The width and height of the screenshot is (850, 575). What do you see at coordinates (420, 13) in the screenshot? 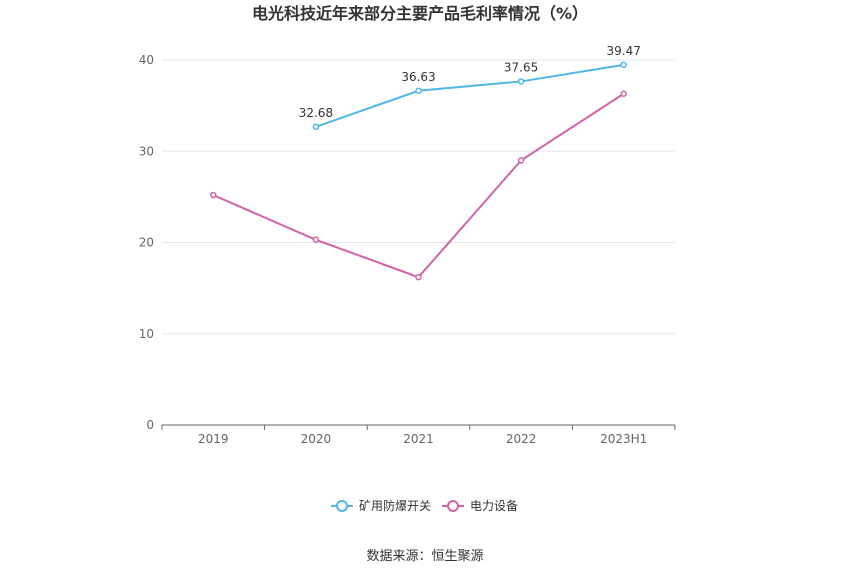
I see `chart-title: 电光科技近年来部分主要产品毛利率情况（%）` at bounding box center [420, 13].